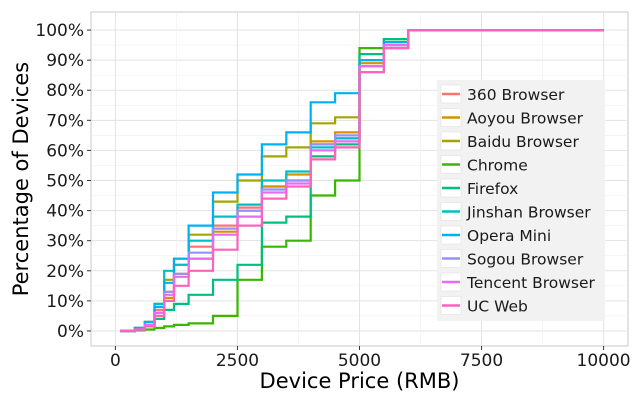 This screenshot has width=640, height=400. Describe the element at coordinates (497, 307) in the screenshot. I see `legend-label-uc-web: UC Web` at that location.